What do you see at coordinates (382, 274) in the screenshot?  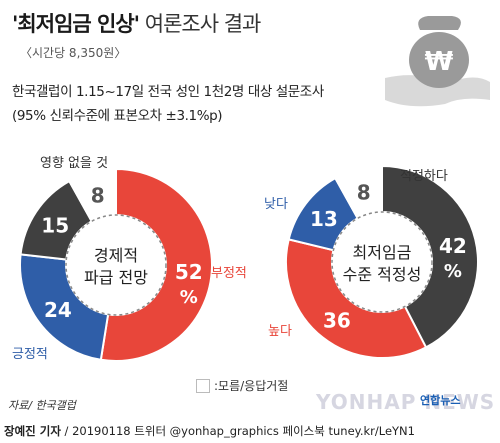 I see `pie2-center-title-2: 수준 적정성` at bounding box center [382, 274].